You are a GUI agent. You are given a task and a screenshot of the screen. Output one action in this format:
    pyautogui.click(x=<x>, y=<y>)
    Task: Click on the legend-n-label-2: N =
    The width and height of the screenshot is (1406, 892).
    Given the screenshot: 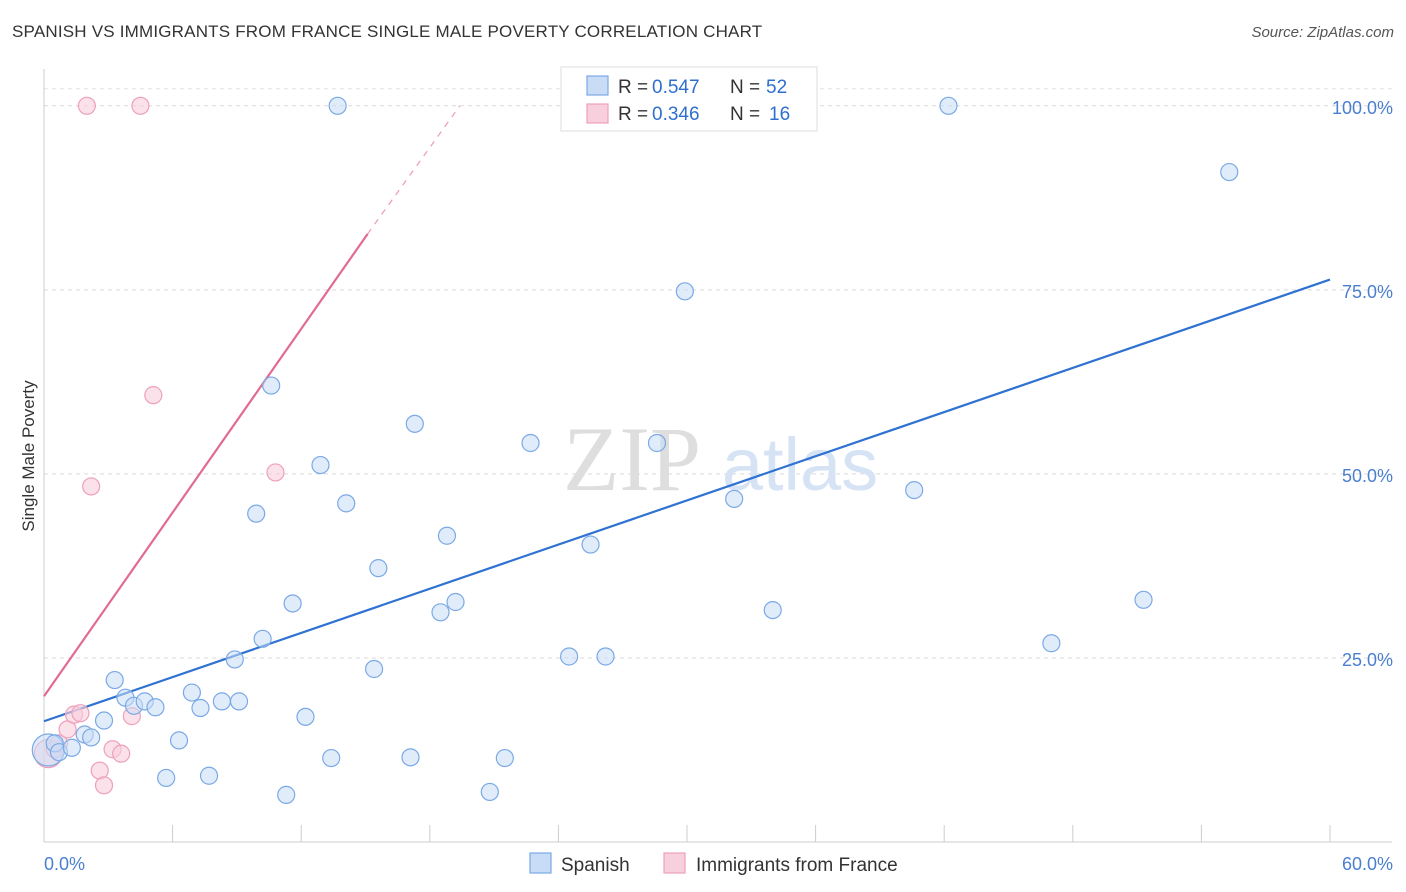 What is the action you would take?
    pyautogui.click(x=745, y=114)
    